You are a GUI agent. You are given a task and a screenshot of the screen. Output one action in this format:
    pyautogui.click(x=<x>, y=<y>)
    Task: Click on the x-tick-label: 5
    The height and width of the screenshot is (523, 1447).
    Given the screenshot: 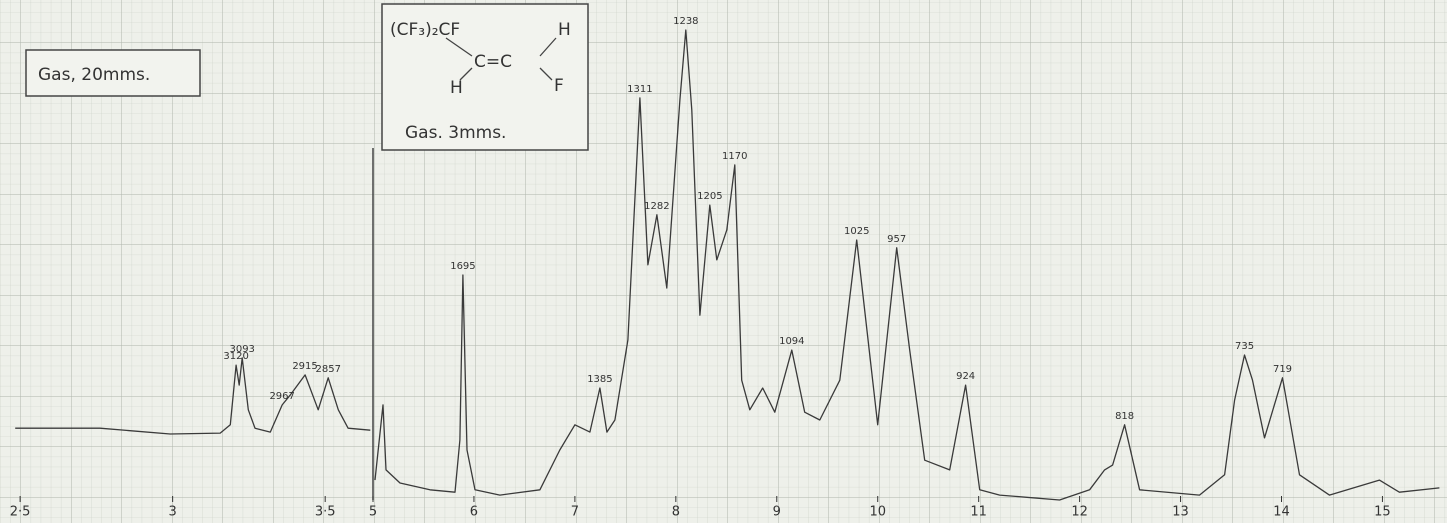 What is the action you would take?
    pyautogui.click(x=373, y=512)
    